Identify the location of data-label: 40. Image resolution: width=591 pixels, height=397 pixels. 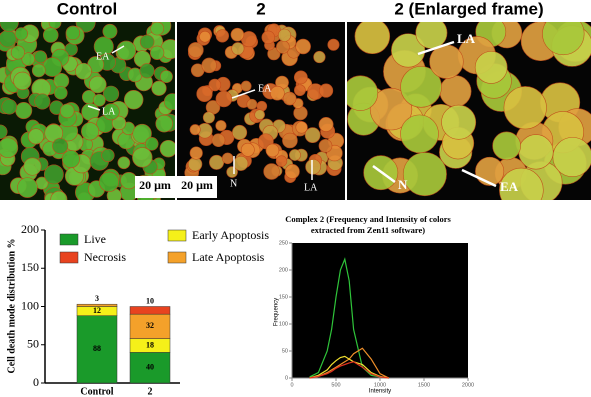
(150, 367).